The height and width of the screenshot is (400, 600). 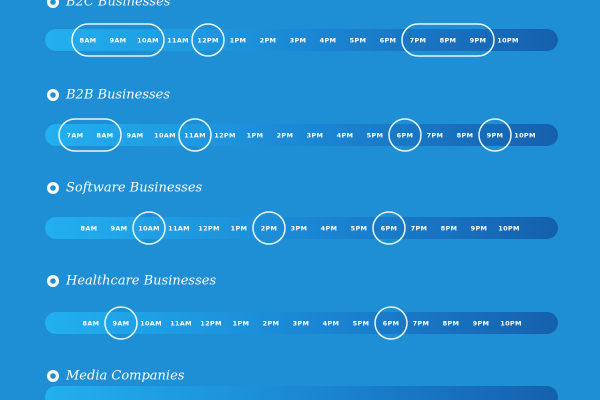 What do you see at coordinates (134, 188) in the screenshot?
I see `section-title: Software Businesses` at bounding box center [134, 188].